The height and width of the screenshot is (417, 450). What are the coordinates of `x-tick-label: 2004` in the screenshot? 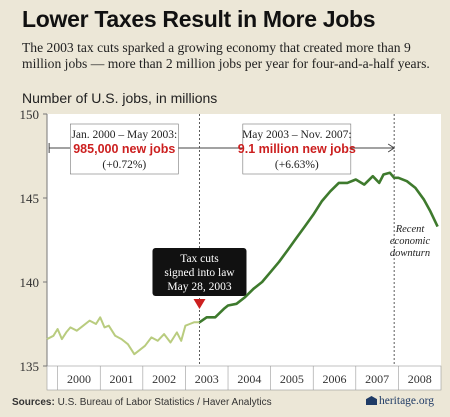 It's located at (249, 379).